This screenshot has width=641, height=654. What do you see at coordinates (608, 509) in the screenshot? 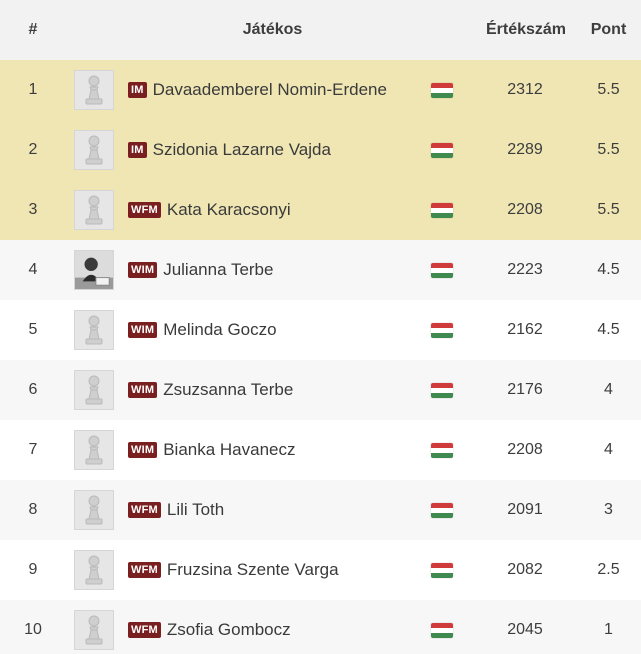
I see `points-cell: 3` at bounding box center [608, 509].